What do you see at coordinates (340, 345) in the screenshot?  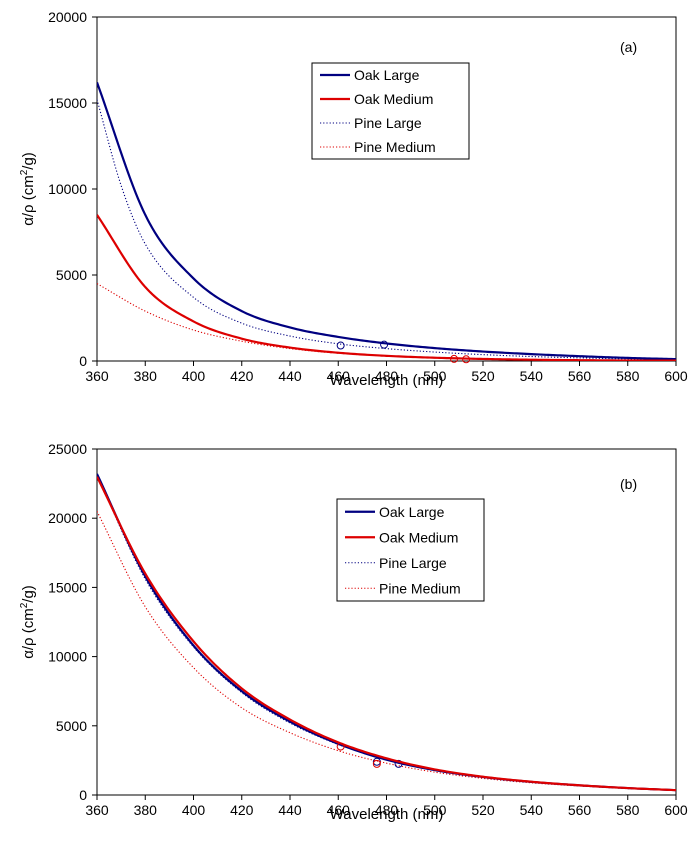 I see `series-marker-pine-large` at bounding box center [340, 345].